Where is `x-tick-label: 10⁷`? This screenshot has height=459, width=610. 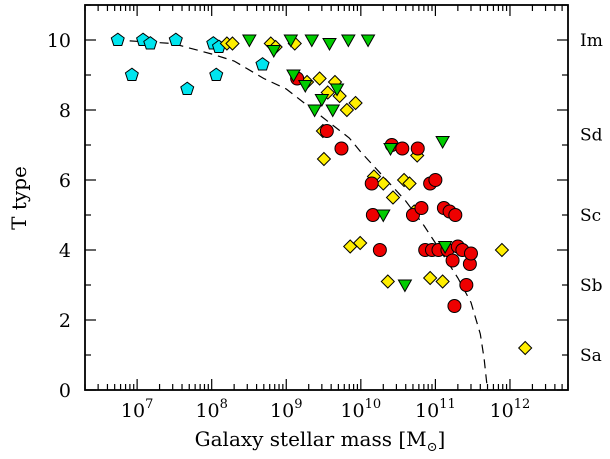
x-tick-label: 10⁷ is located at coordinates (137, 409).